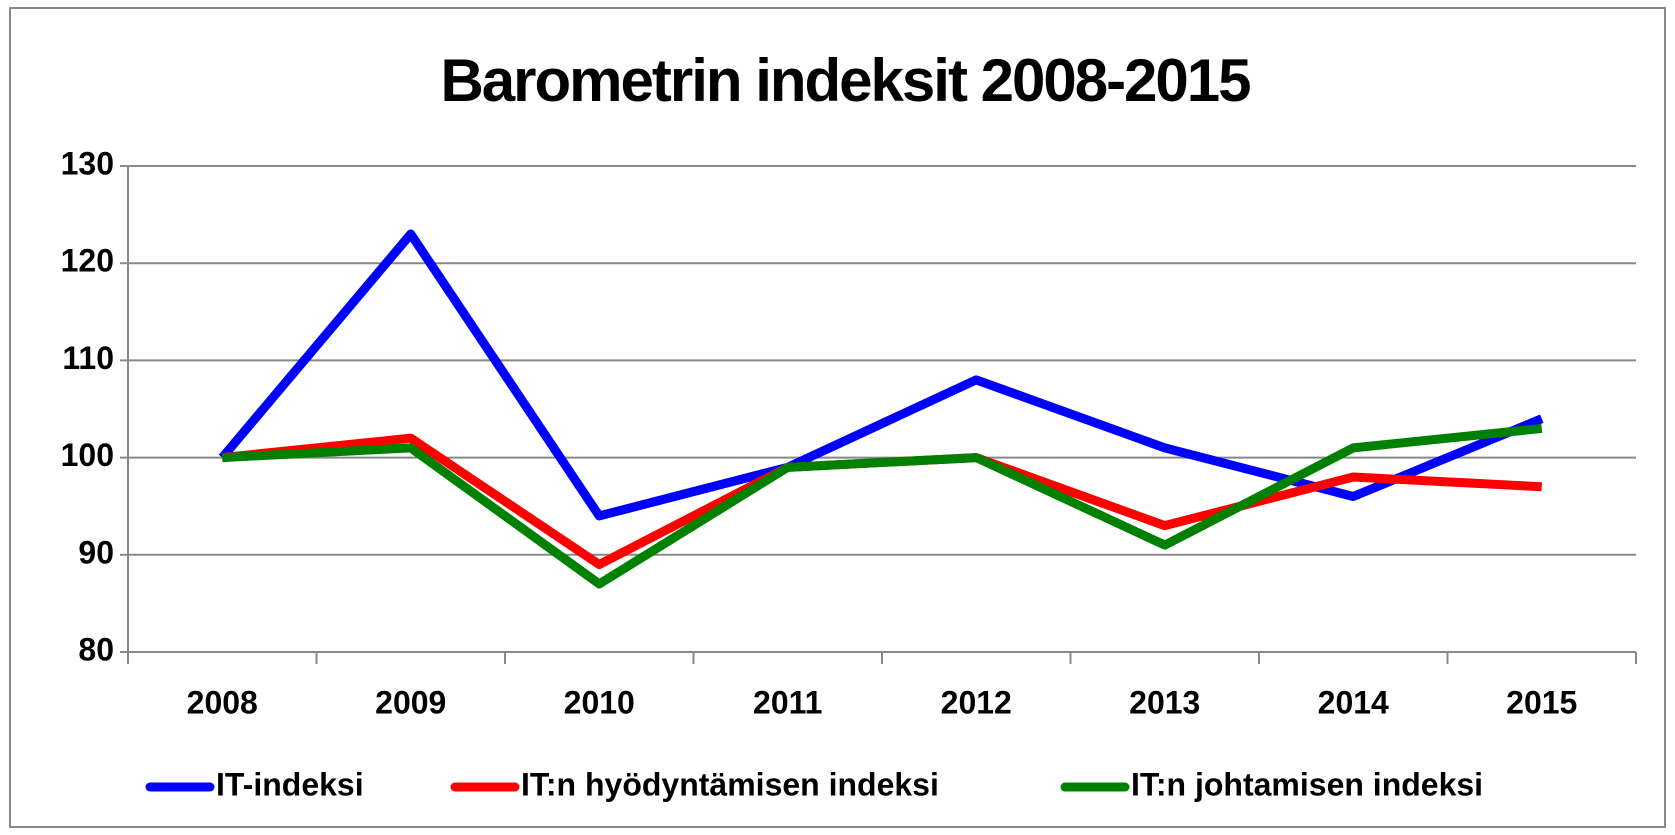 This screenshot has width=1675, height=835. Describe the element at coordinates (730, 784) in the screenshot. I see `legend-label: IT:n hyödyntämisen indeksi` at that location.